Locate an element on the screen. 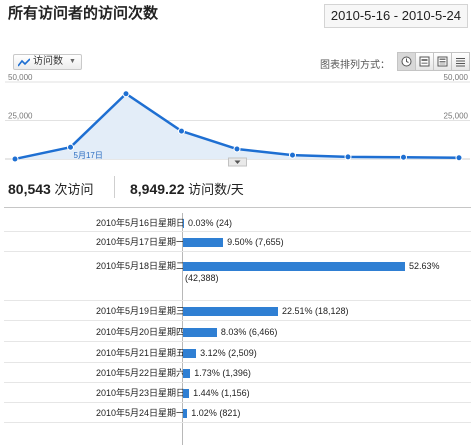 The width and height of the screenshot is (475, 448). table-row: 2010年5月20日星期四 8.03% (6,466) is located at coordinates (237, 331).